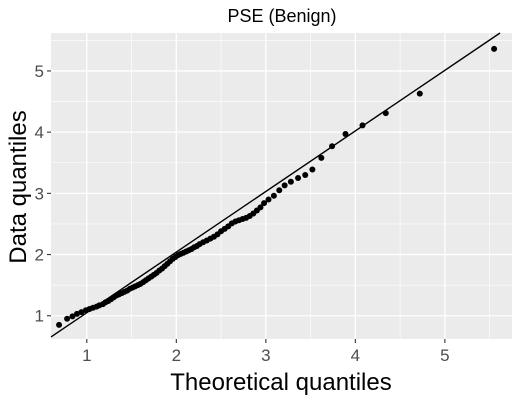  What do you see at coordinates (355, 355) in the screenshot?
I see `x-tick-label: 4` at bounding box center [355, 355].